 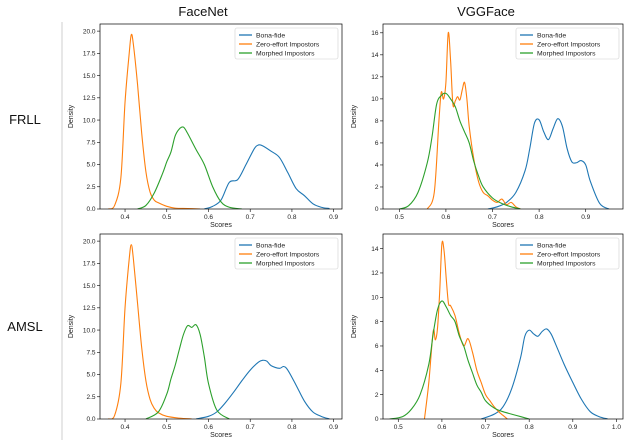 I want to click on row-label-amsl: AMSL, so click(x=24, y=326).